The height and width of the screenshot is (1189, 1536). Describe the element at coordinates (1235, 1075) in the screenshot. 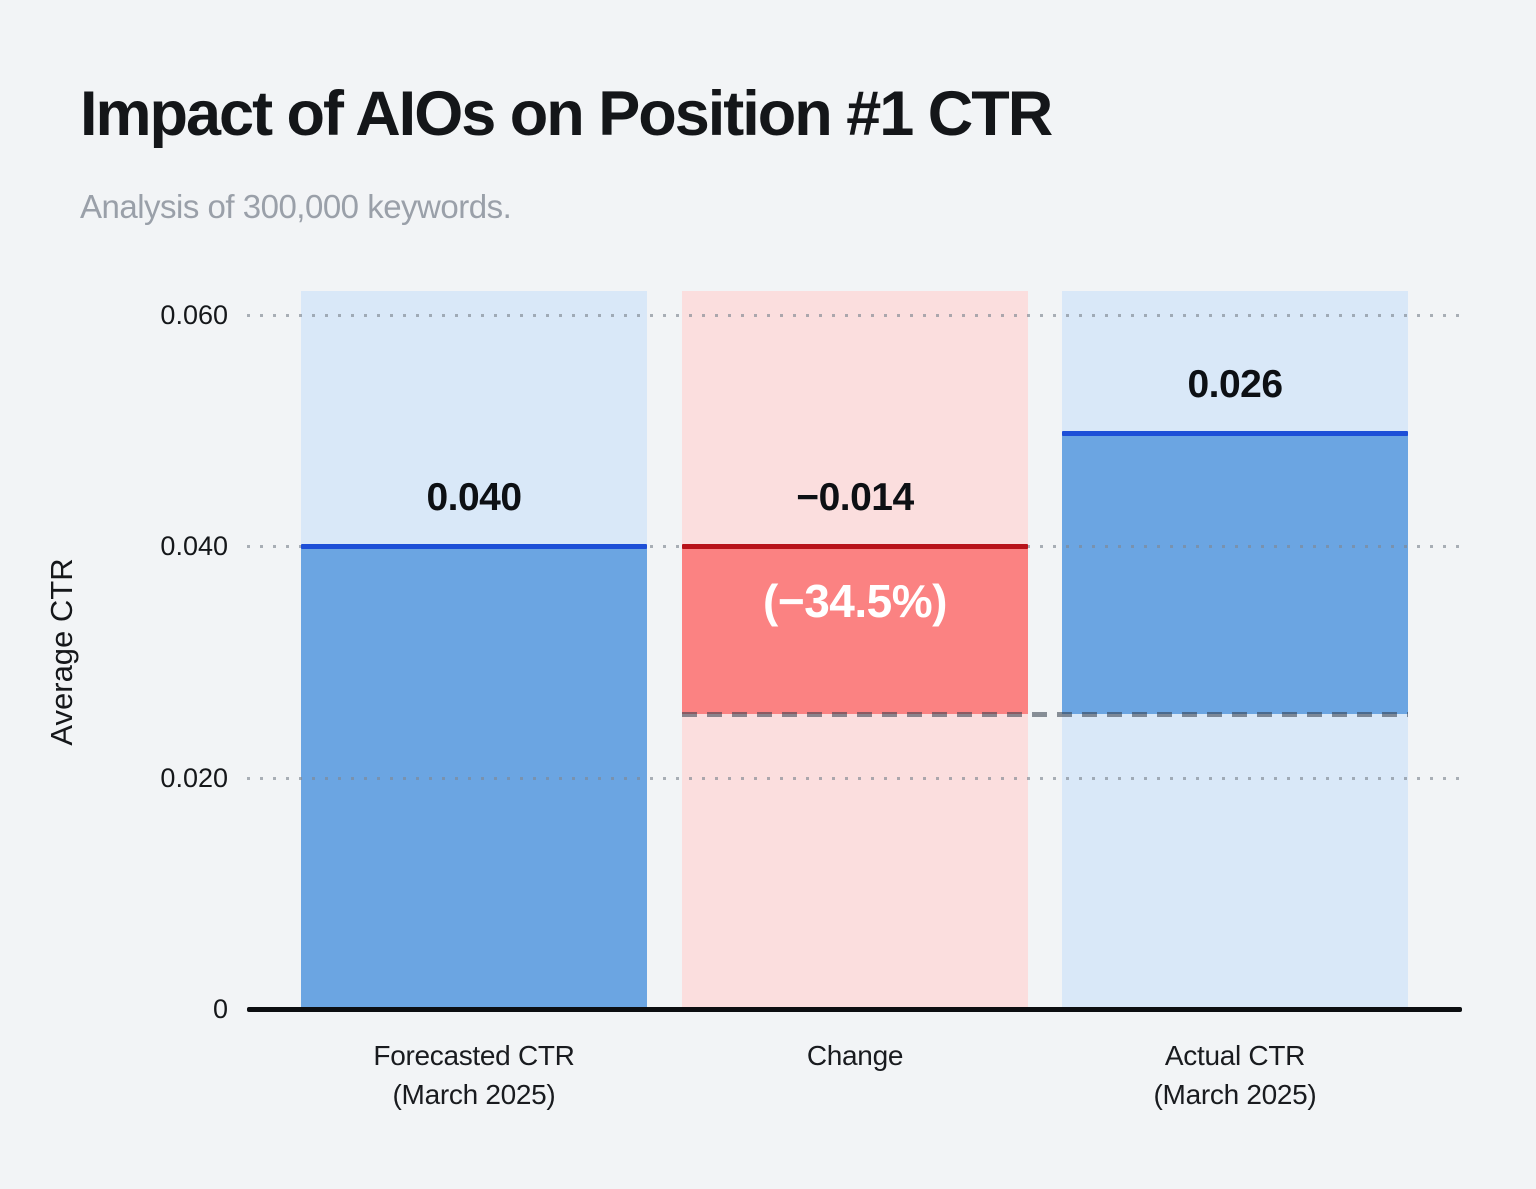

I see `actual-ctr-axis-label: Actual CTR (March 2025)` at that location.